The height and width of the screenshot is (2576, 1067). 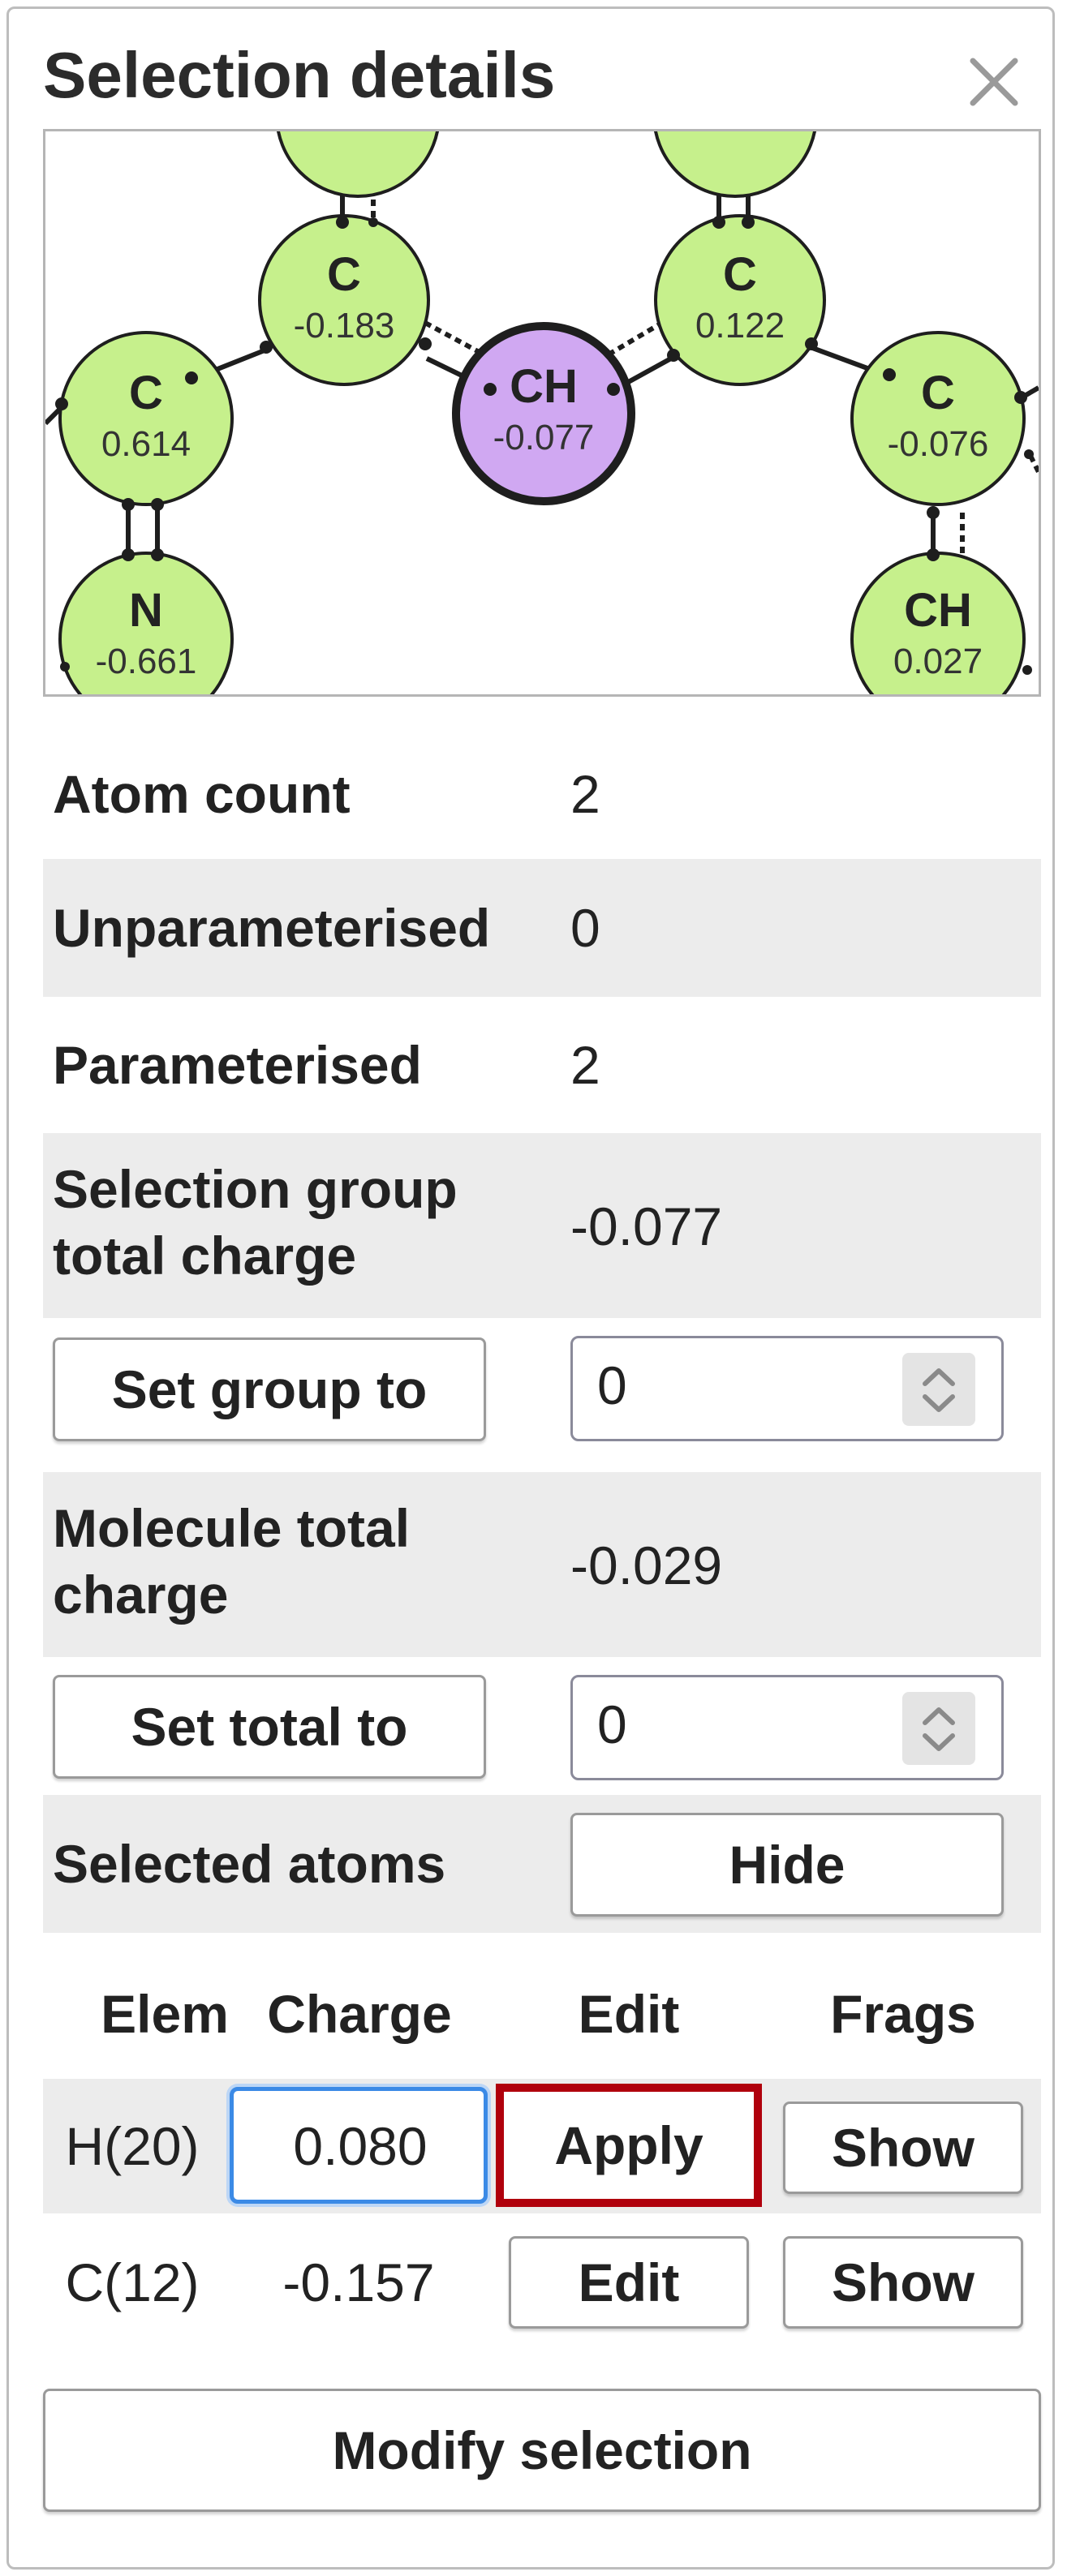 What do you see at coordinates (787, 1865) in the screenshot?
I see `hide-button: Hide` at bounding box center [787, 1865].